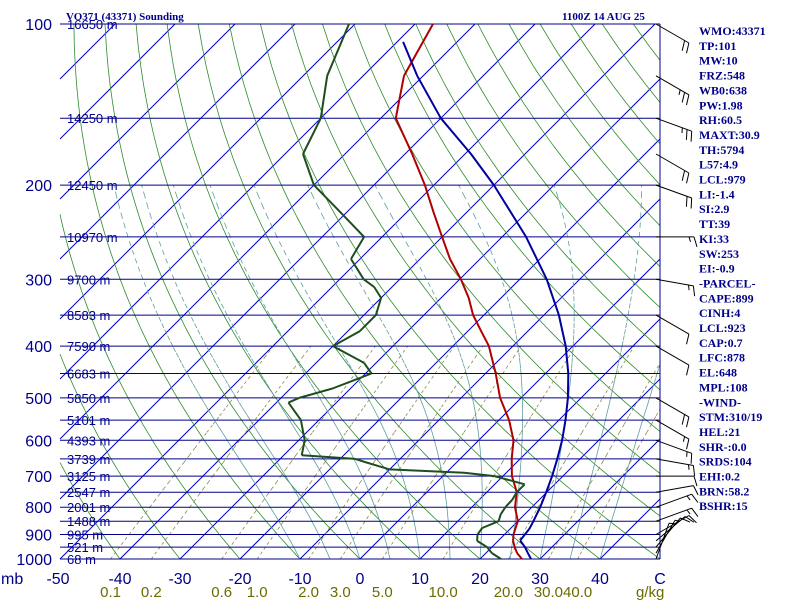  I want to click on stability-index: HEL:21, so click(719, 432).